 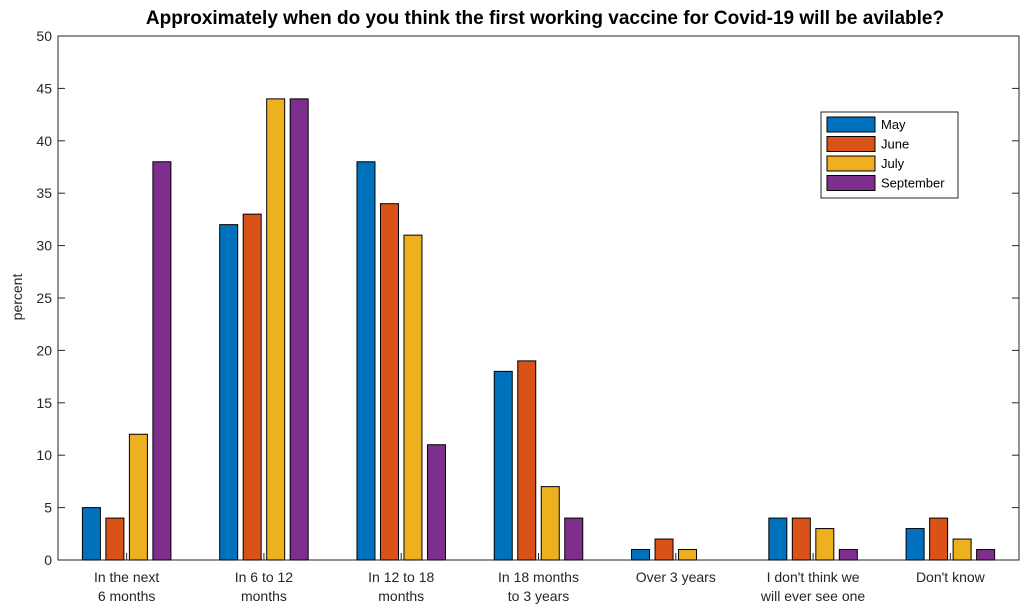 What do you see at coordinates (851, 124) in the screenshot?
I see `legend-swatch-may` at bounding box center [851, 124].